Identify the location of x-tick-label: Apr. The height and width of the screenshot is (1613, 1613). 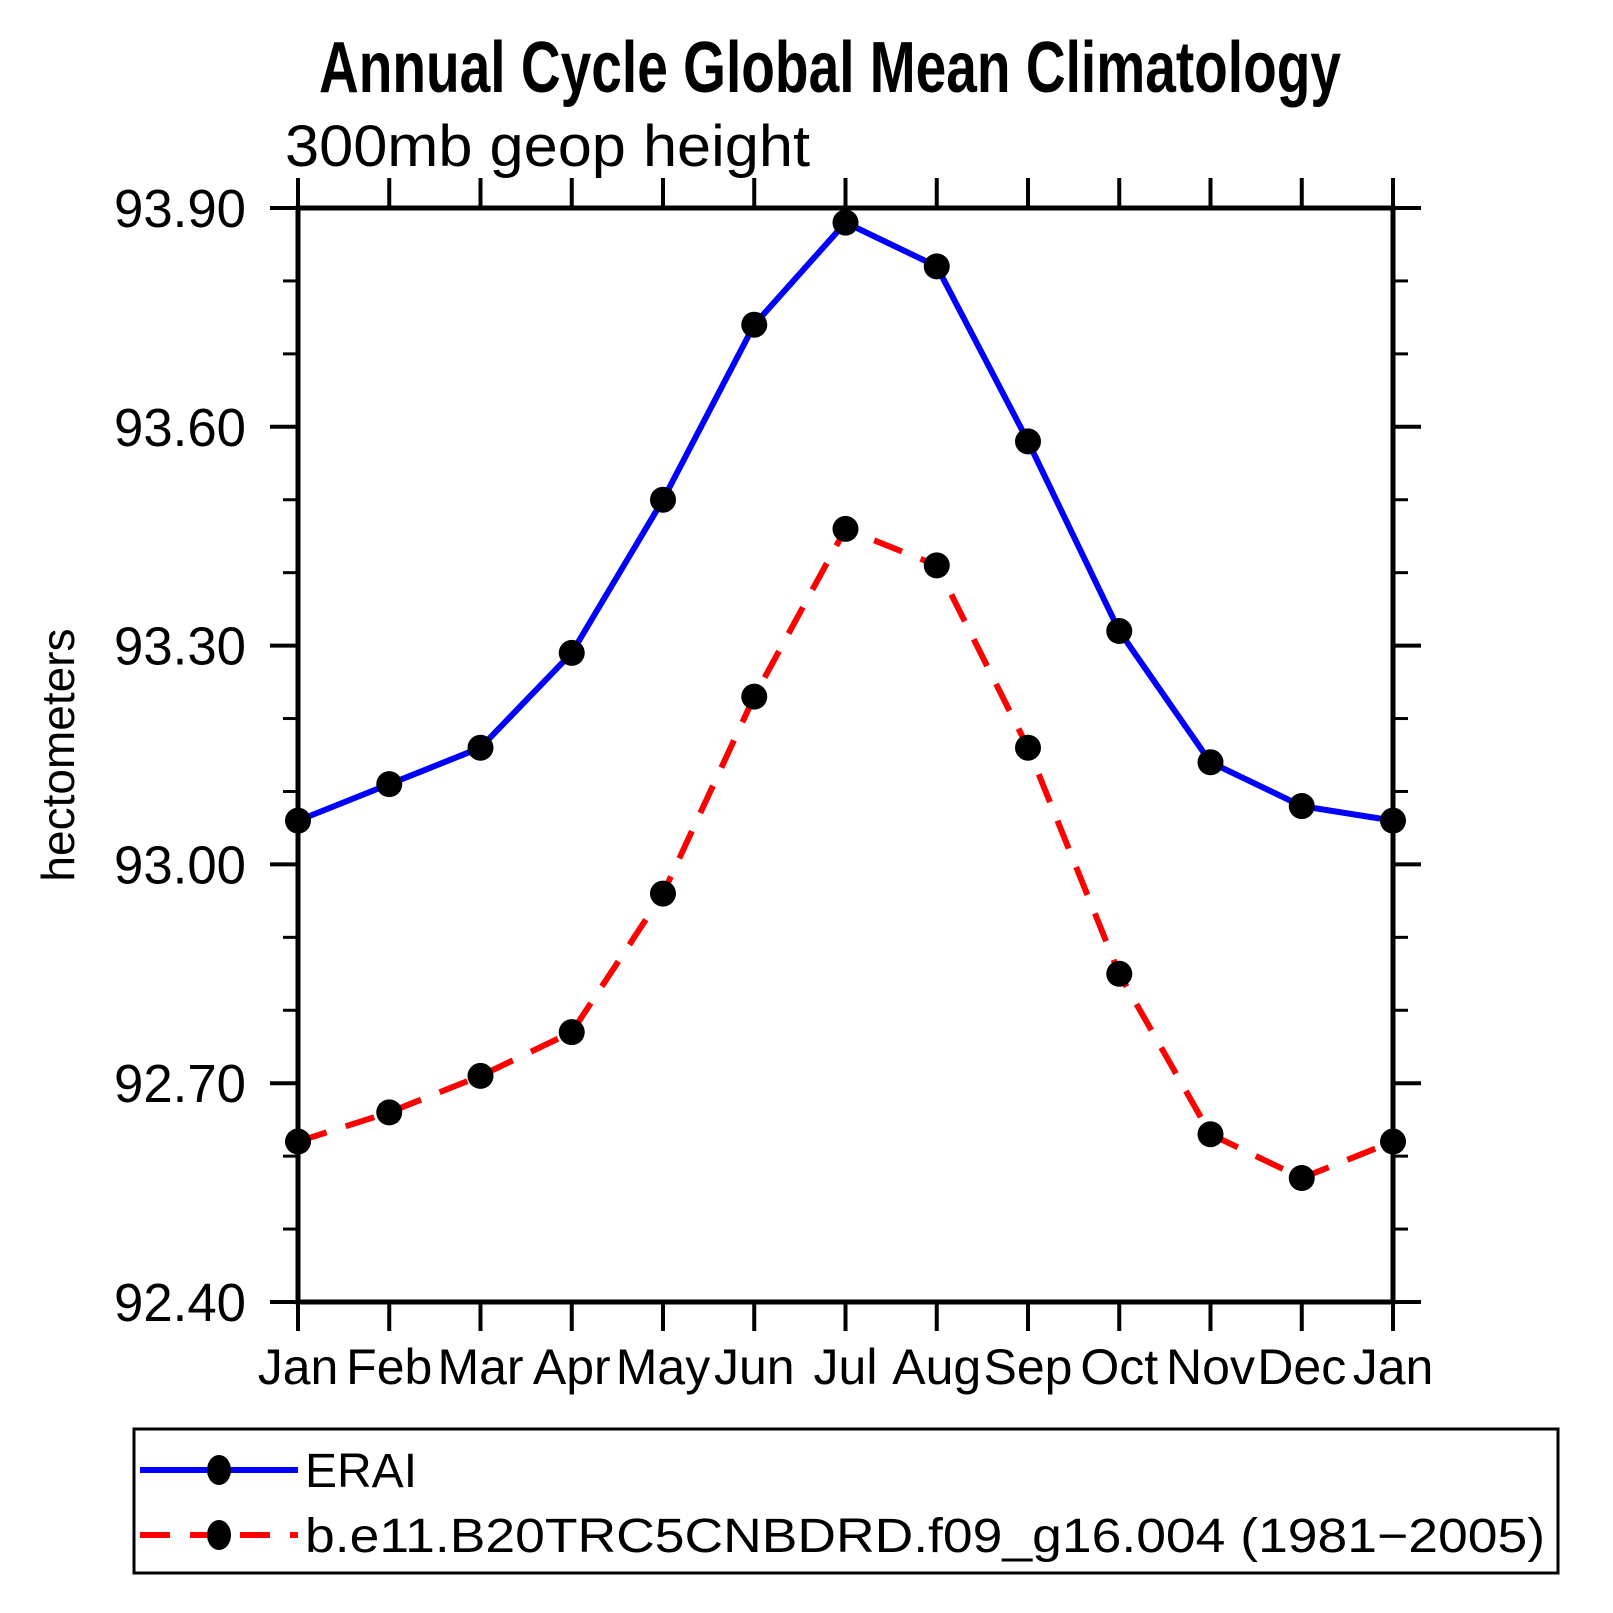
(572, 1367).